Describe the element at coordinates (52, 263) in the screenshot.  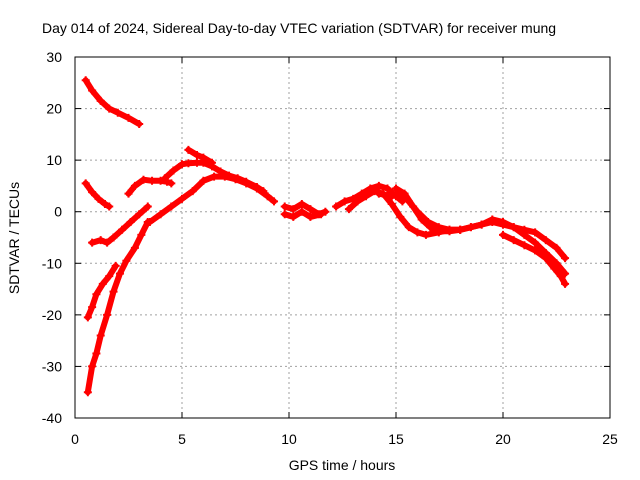
I see `y-tick-label: -10` at that location.